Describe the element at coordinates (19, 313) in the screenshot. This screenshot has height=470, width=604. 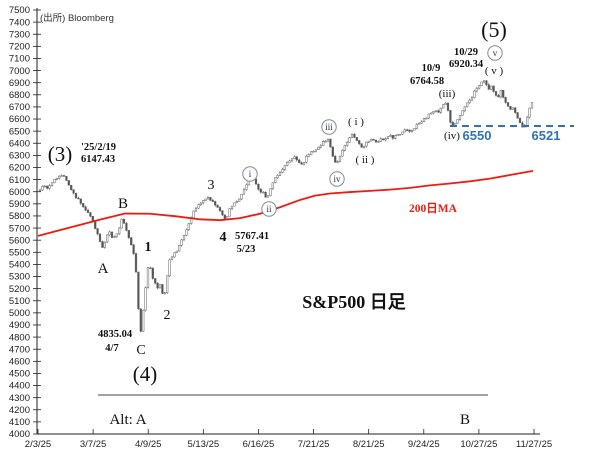
I see `y-axis-tick-label: 5000` at that location.